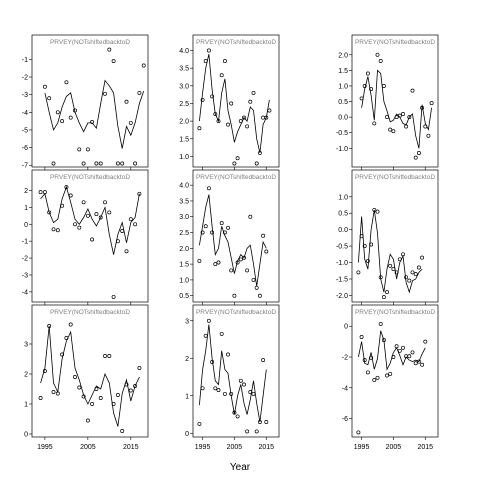 This screenshot has height=480, width=480. Describe the element at coordinates (184, 157) in the screenshot. I see `y-tick-label: 1.0` at that location.